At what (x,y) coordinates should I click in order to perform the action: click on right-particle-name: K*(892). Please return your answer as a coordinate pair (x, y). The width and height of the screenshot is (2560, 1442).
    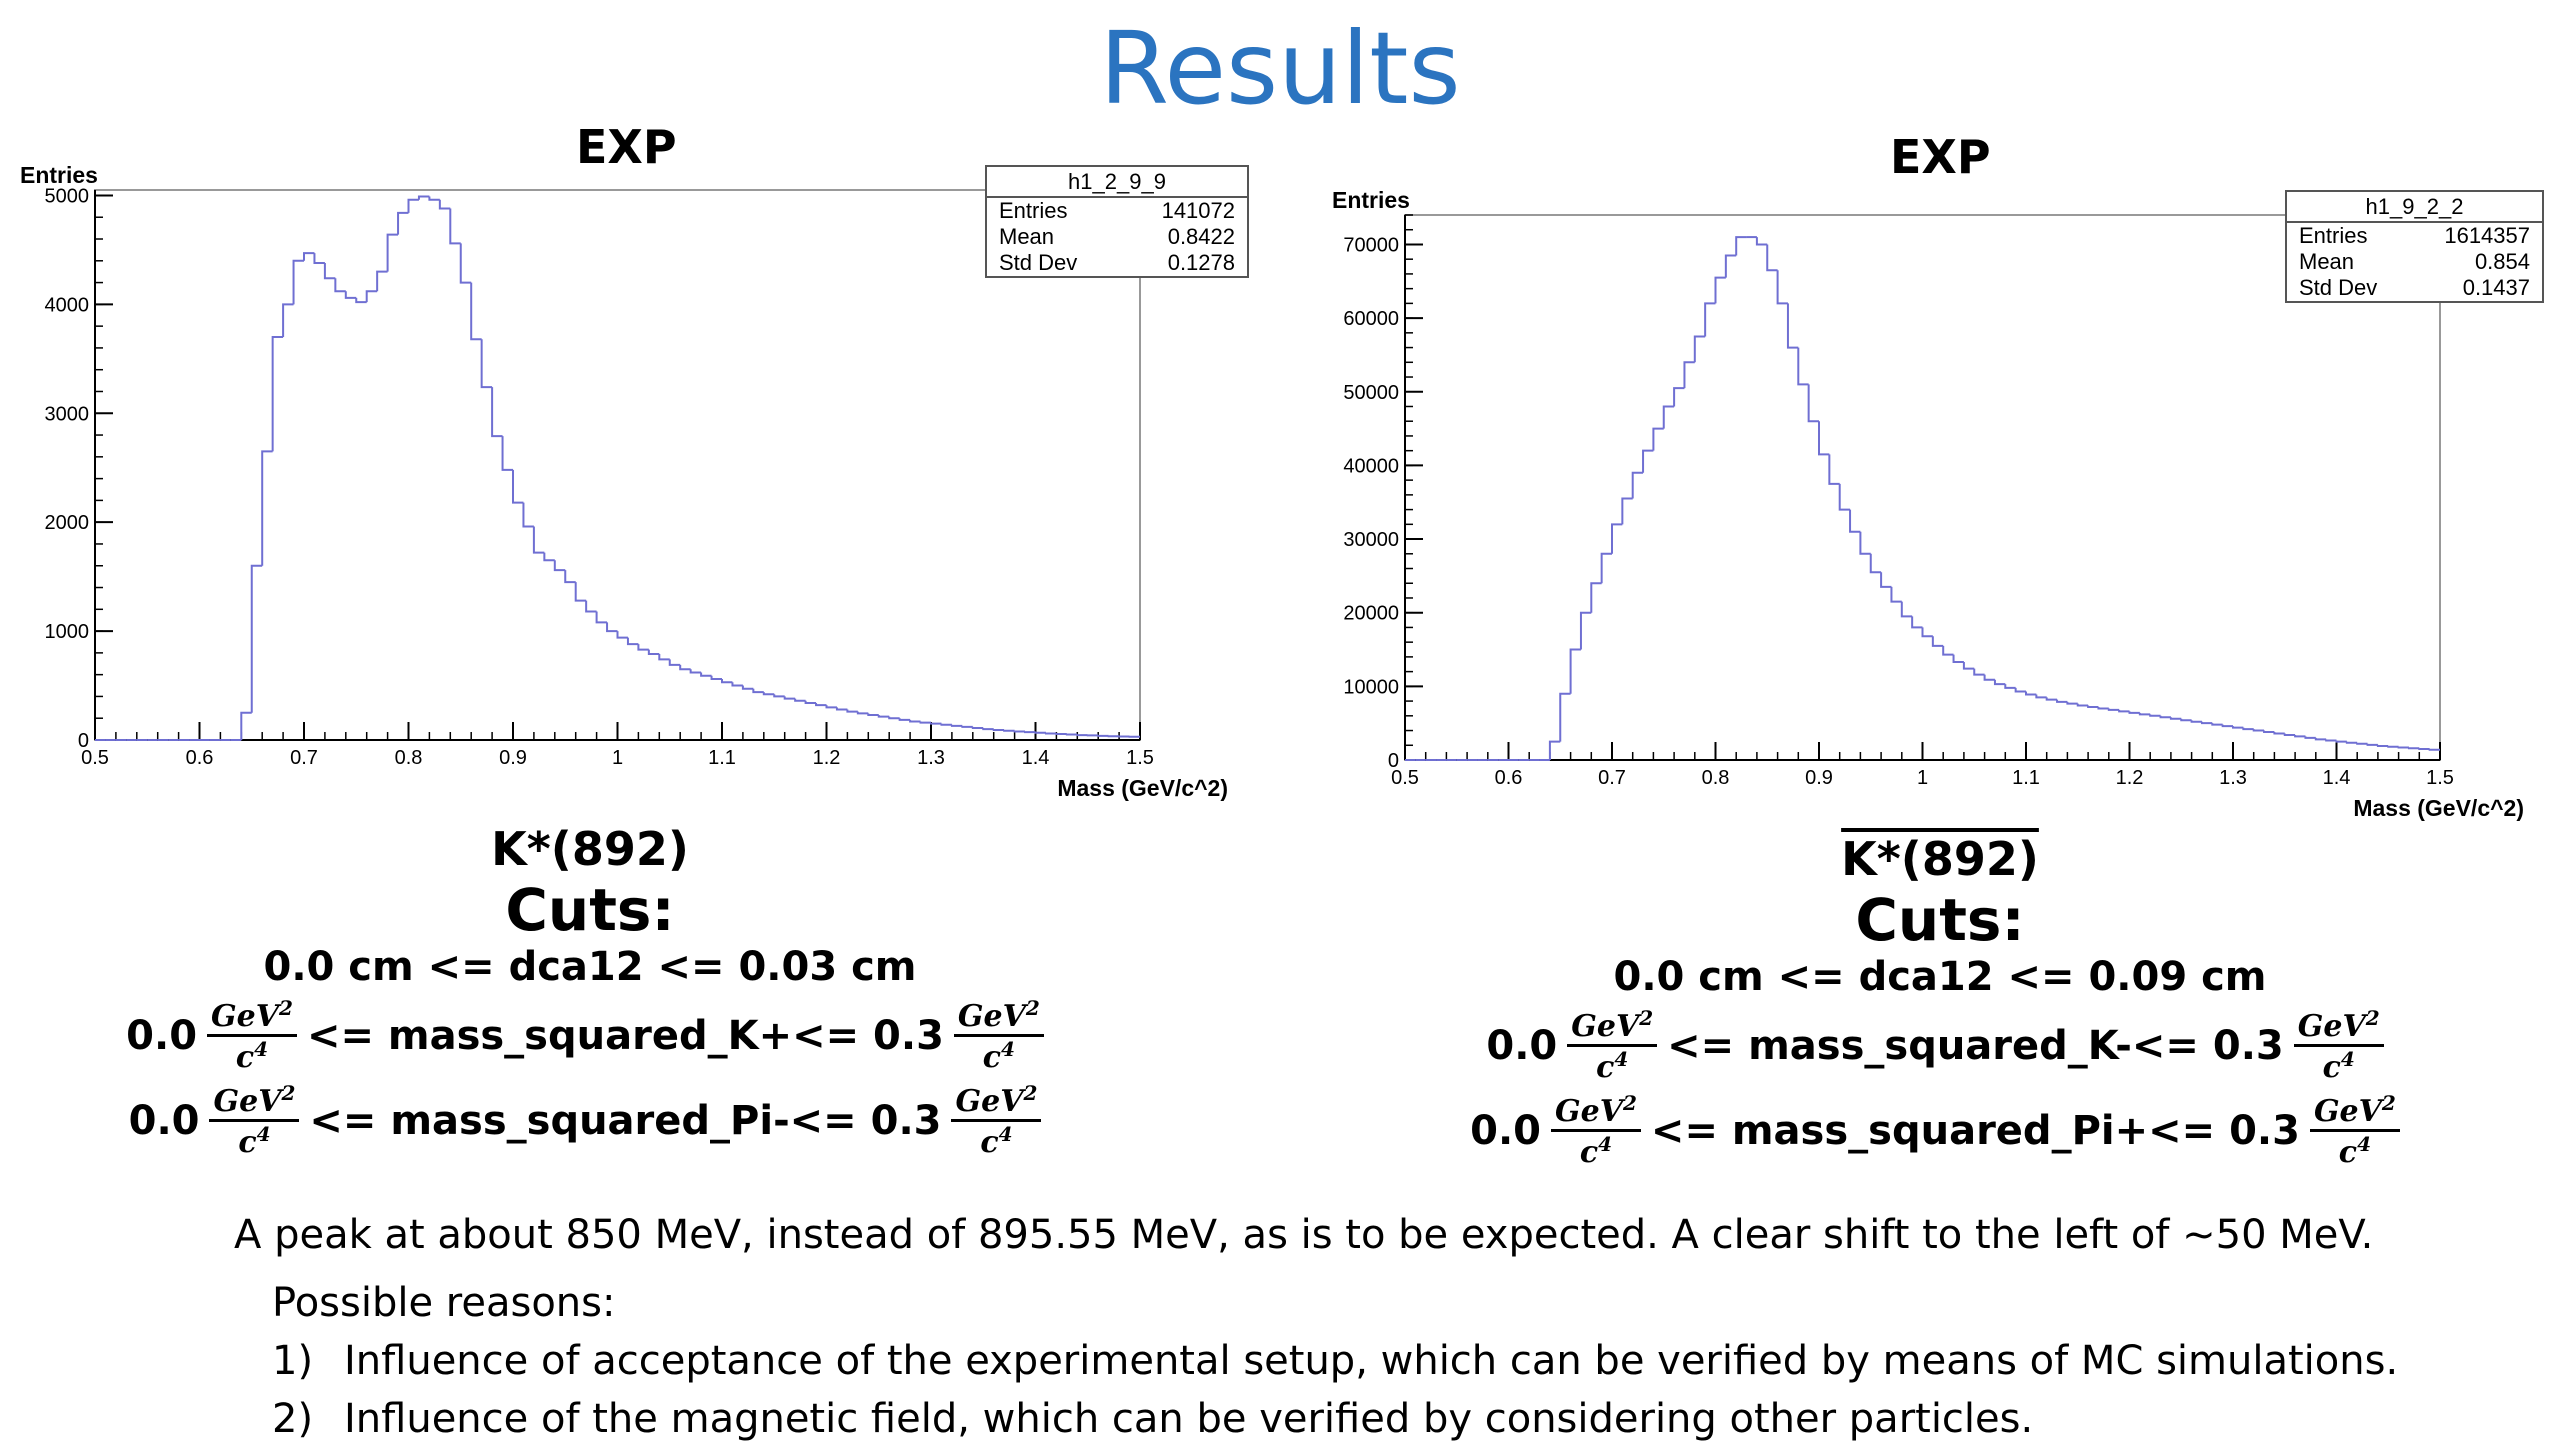
    Looking at the image, I should click on (1940, 859).